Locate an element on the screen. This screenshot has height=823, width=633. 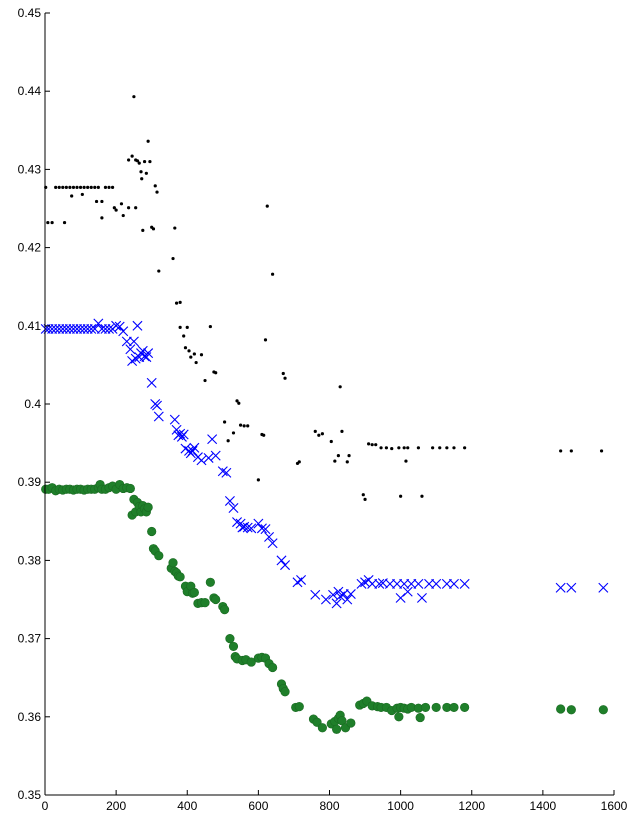
x-tick-label-0: 0 is located at coordinates (45, 806).